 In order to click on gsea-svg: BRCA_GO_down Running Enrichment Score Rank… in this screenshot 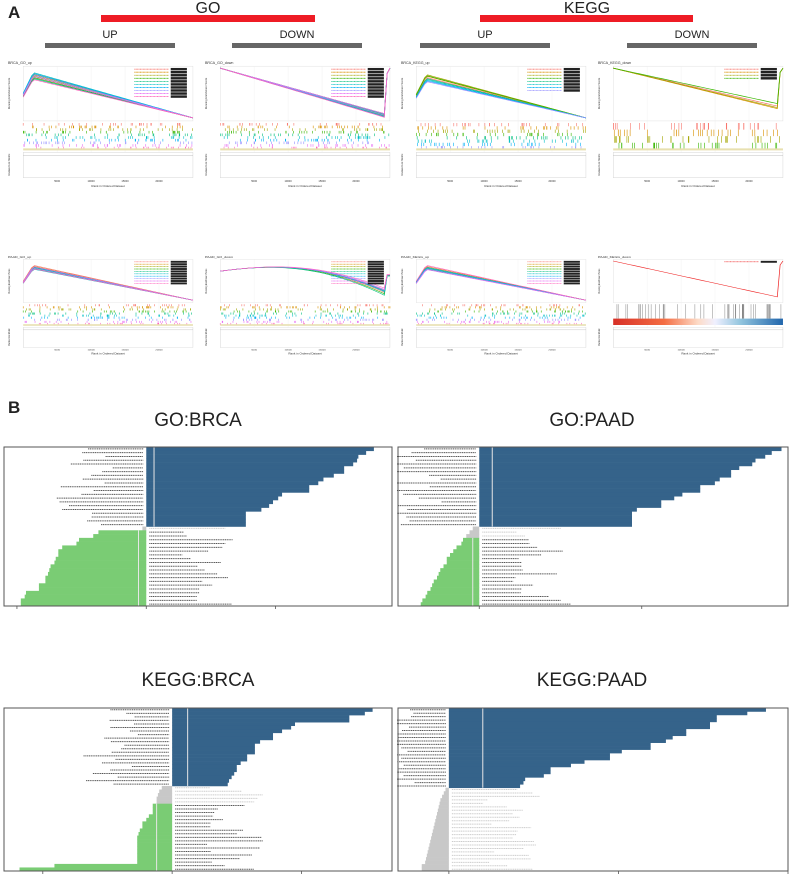, I will do `click(297, 124)`.